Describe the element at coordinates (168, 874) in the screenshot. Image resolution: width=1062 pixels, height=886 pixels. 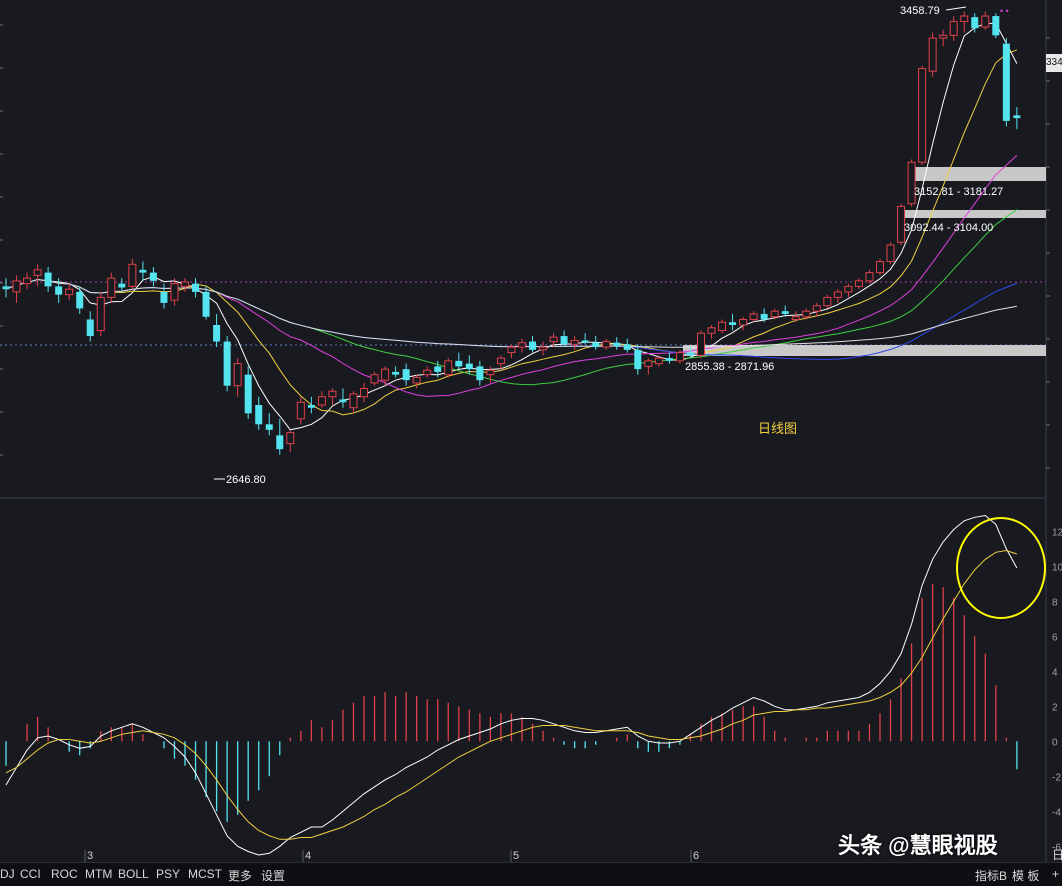
I see `tab-psy: PSY` at that location.